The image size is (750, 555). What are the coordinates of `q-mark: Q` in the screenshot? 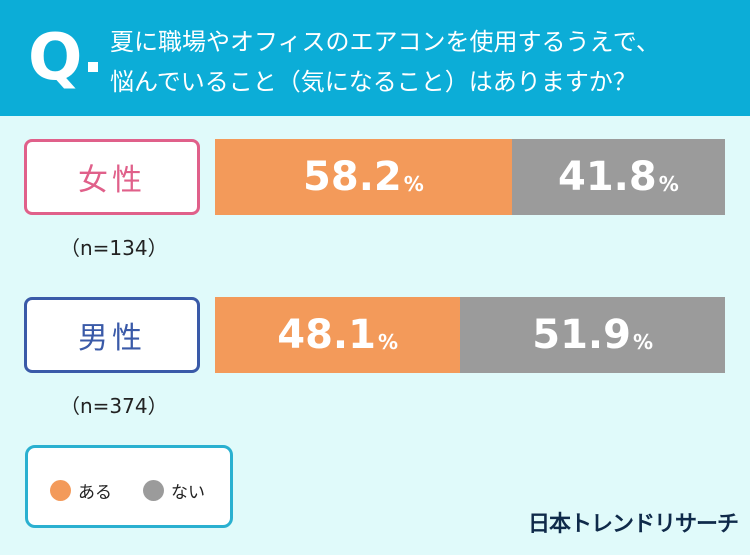 It's located at (55, 58).